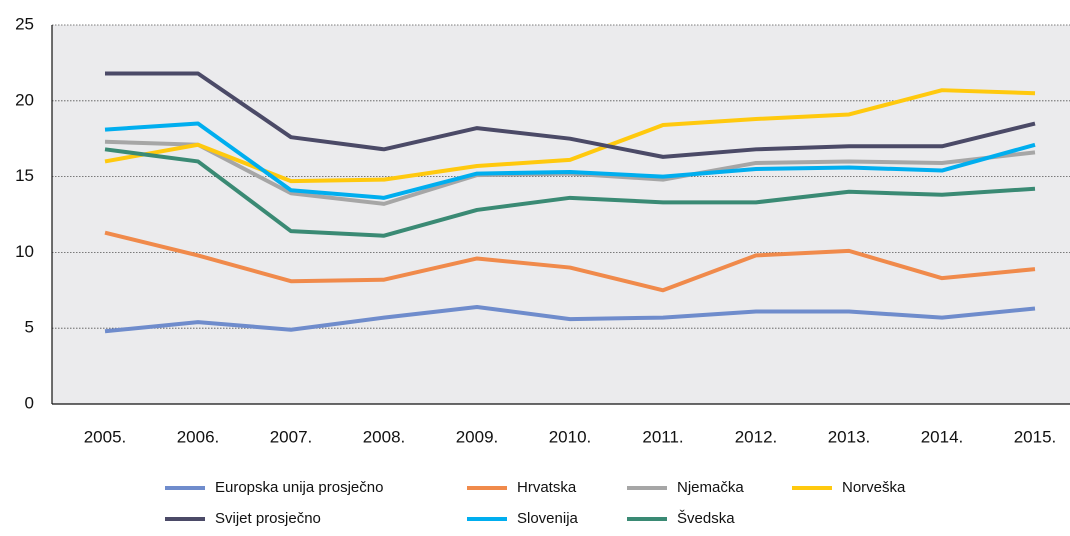 This screenshot has width=1070, height=536. Describe the element at coordinates (268, 518) in the screenshot. I see `legend-label: Svijet prosječno` at that location.